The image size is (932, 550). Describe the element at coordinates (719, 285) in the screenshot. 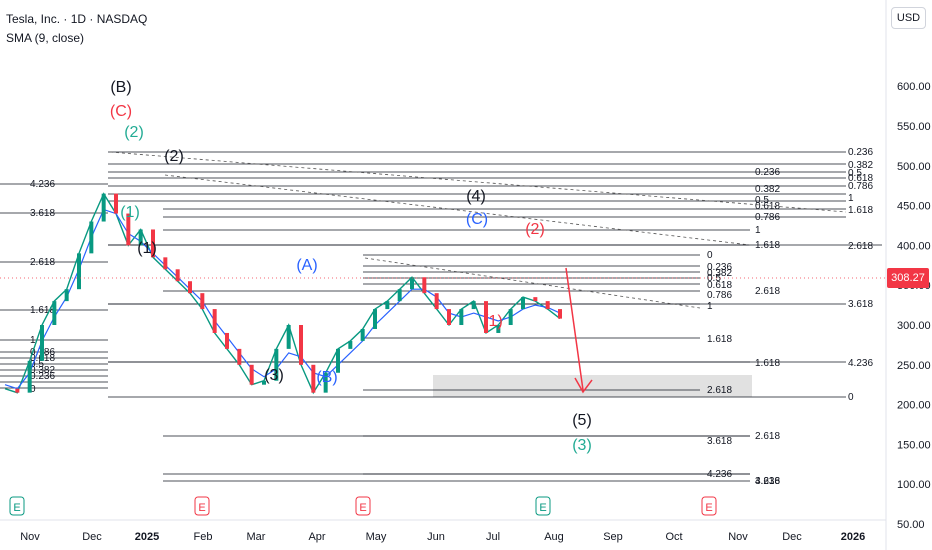

I see `fib-label: 0.618` at that location.